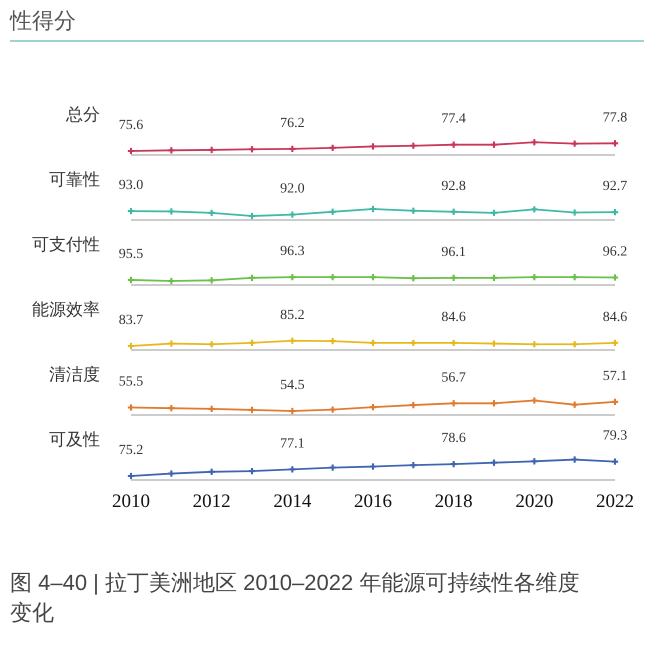 This screenshot has width=665, height=645. I want to click on caption: 图 4–40 | 拉丁美洲地区 2010–2022 年能源可持续性各维度变化, so click(295, 597).